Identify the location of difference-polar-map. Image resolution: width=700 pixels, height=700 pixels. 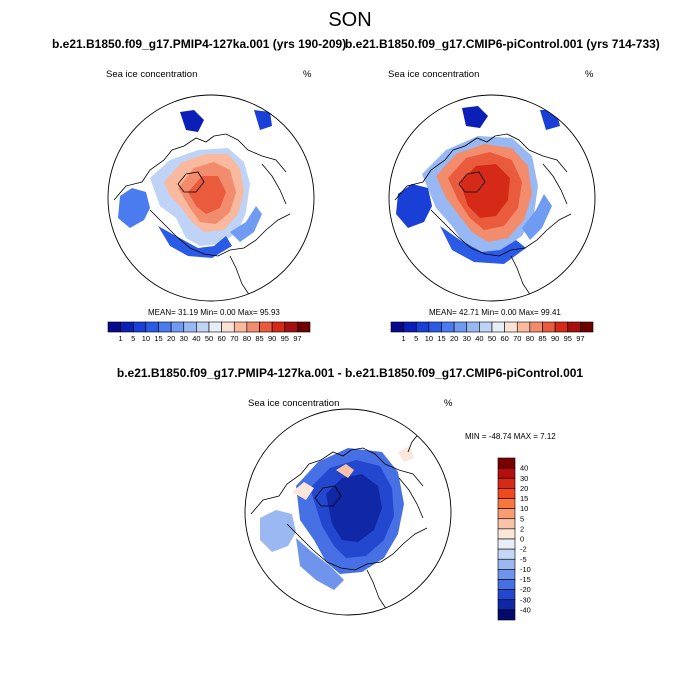
(348, 512).